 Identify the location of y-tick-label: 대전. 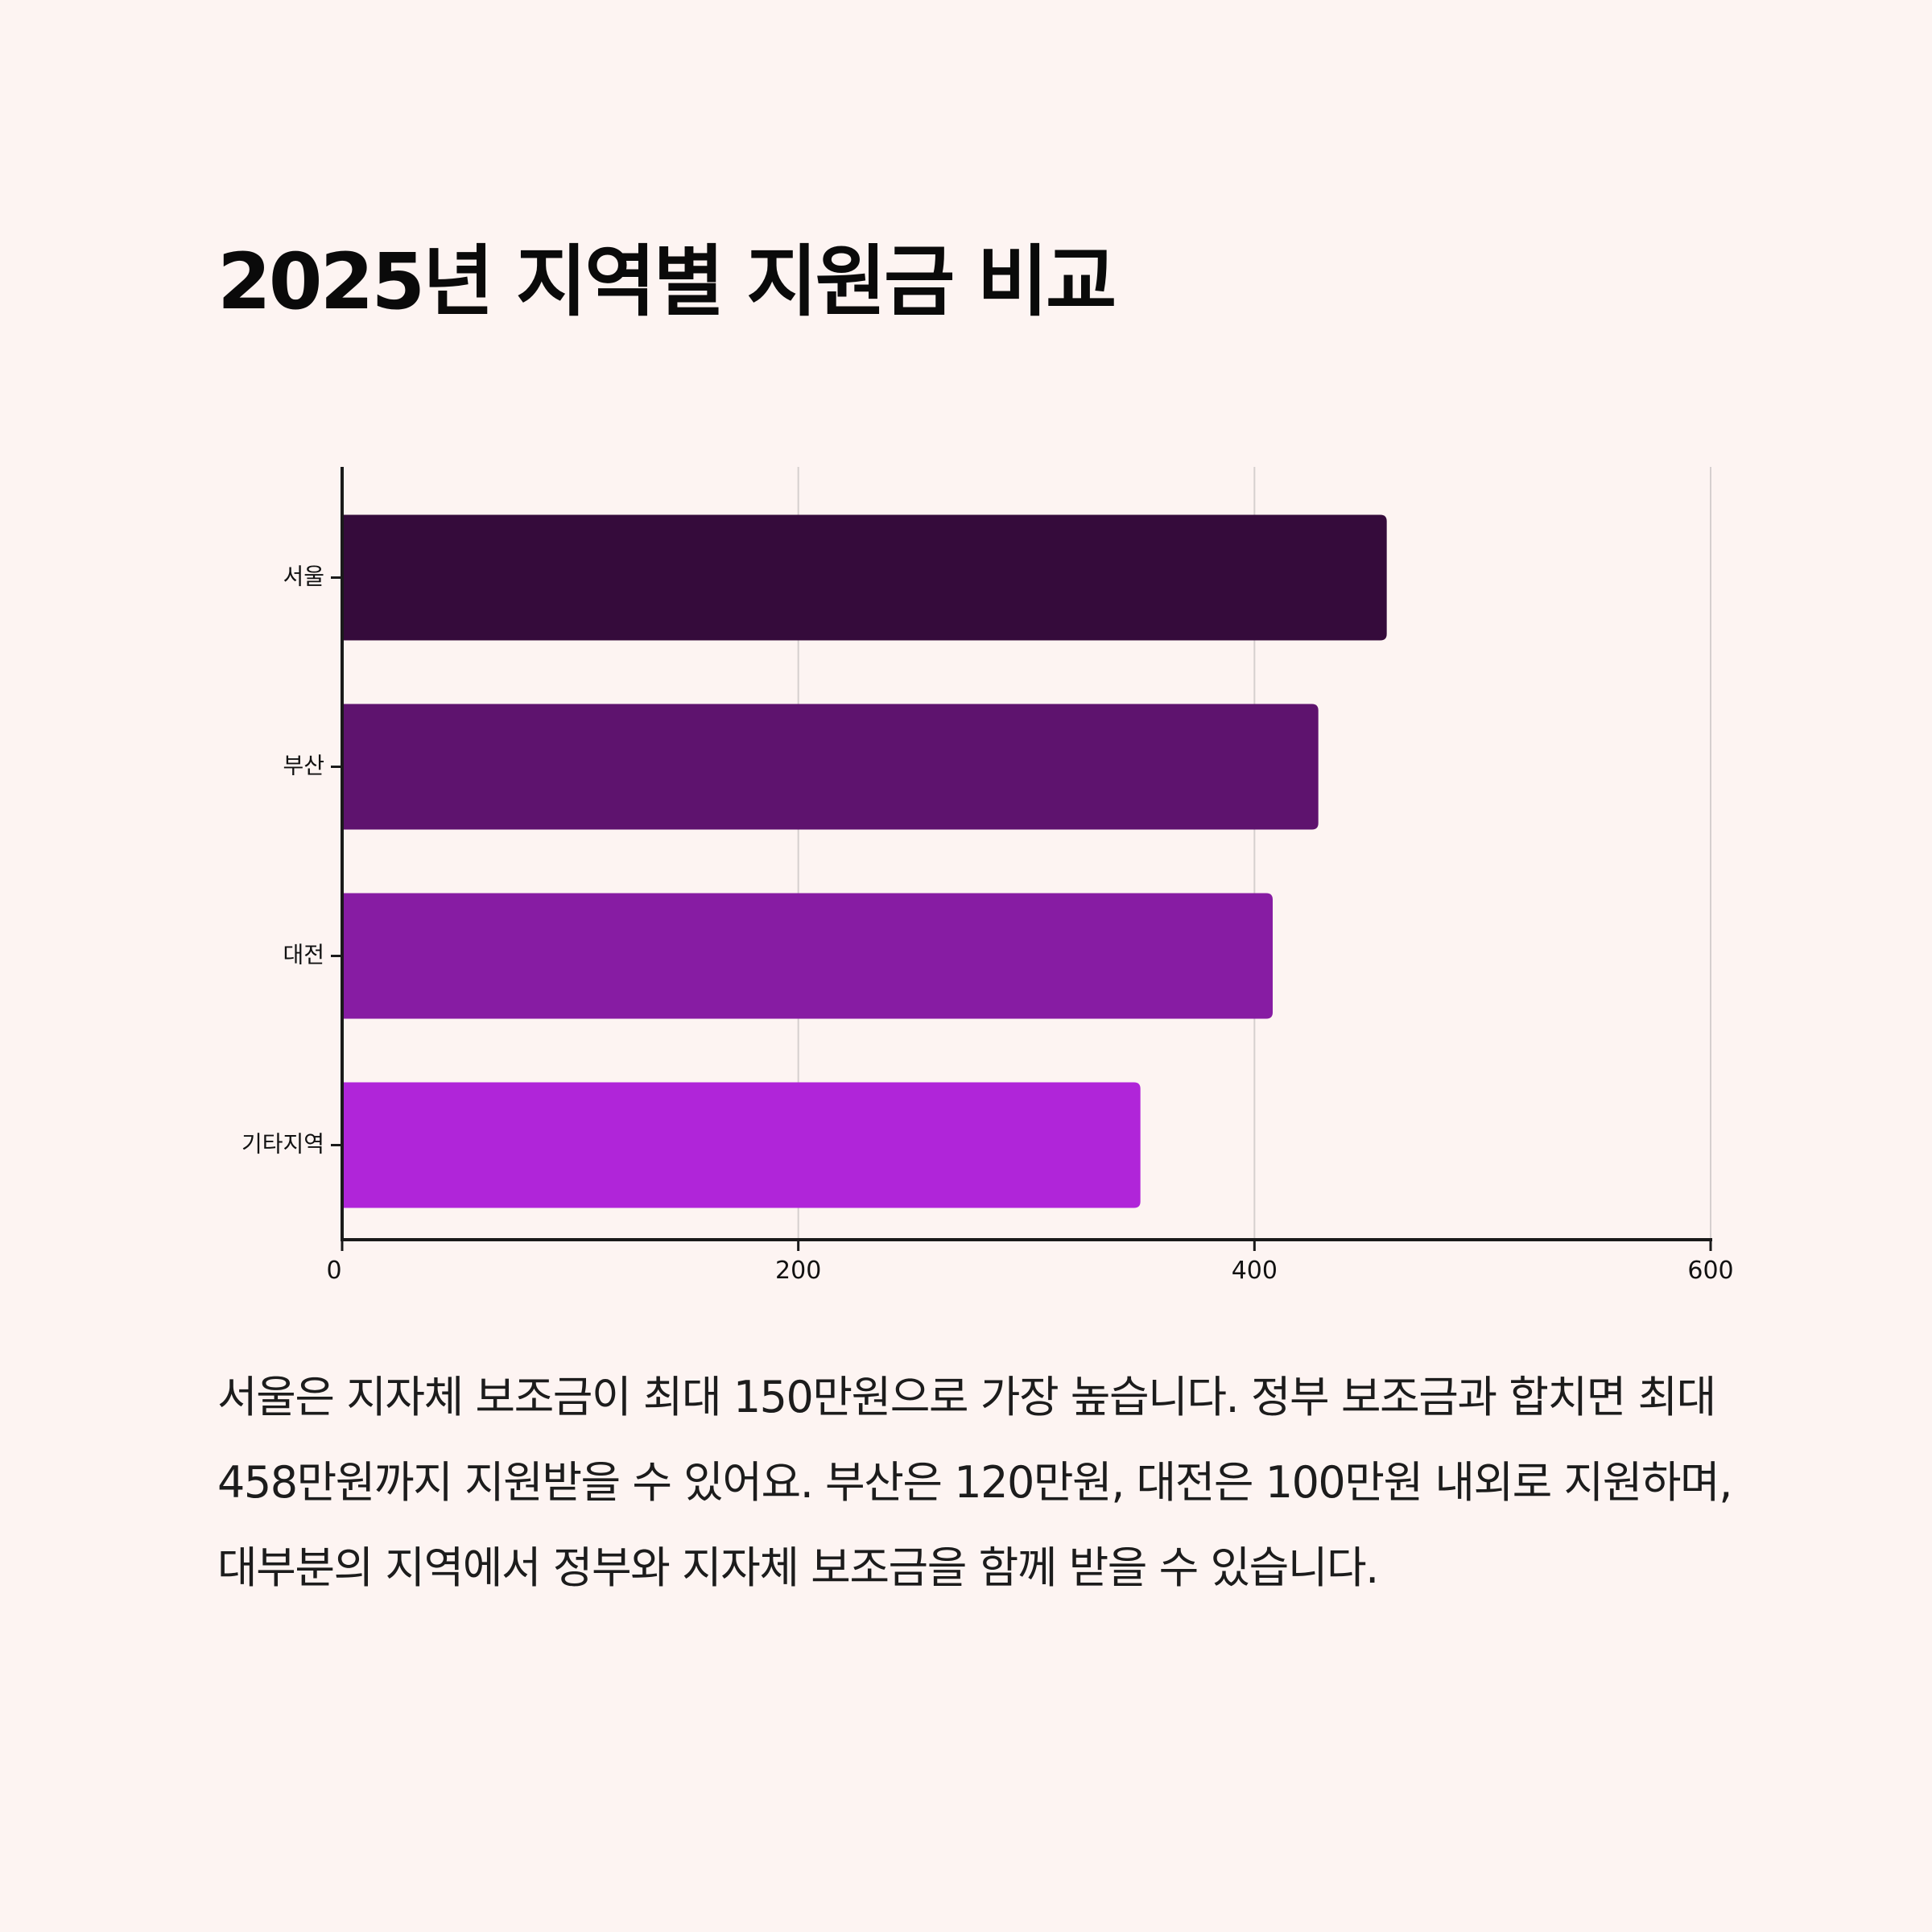
(303, 955).